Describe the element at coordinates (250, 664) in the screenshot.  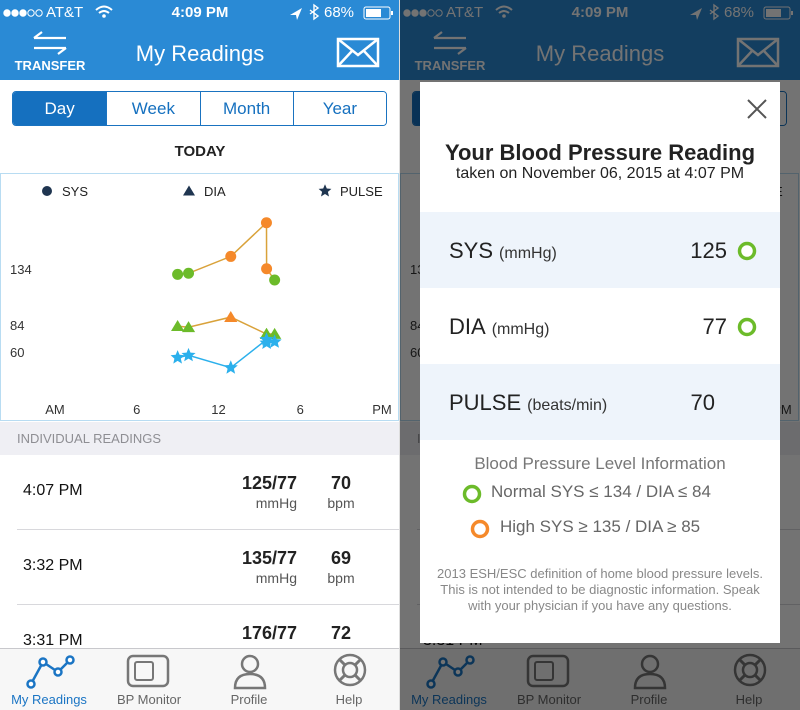
I see `icon-profile-head` at that location.